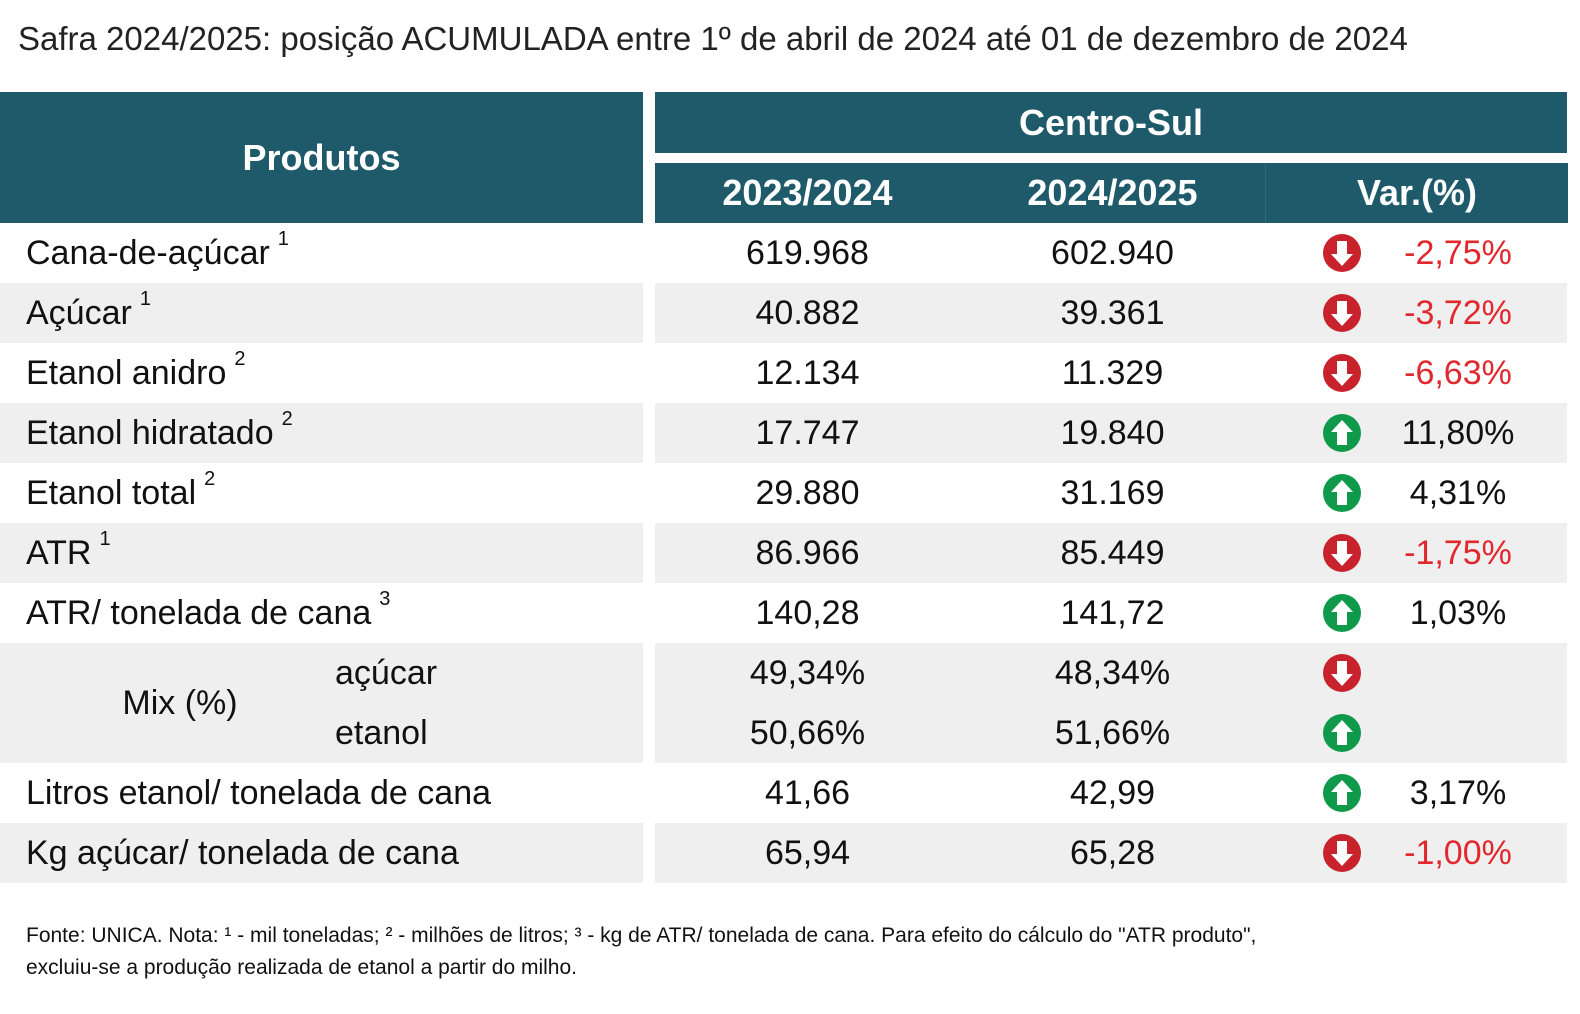  Describe the element at coordinates (807, 252) in the screenshot. I see `value: 619.968` at that location.